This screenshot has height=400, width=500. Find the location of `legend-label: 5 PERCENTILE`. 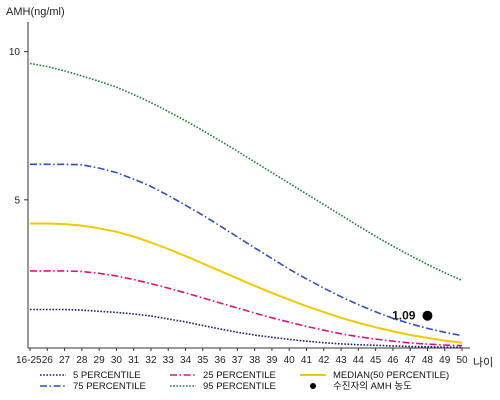

legend-label: 5 PERCENTILE is located at coordinates (107, 375).